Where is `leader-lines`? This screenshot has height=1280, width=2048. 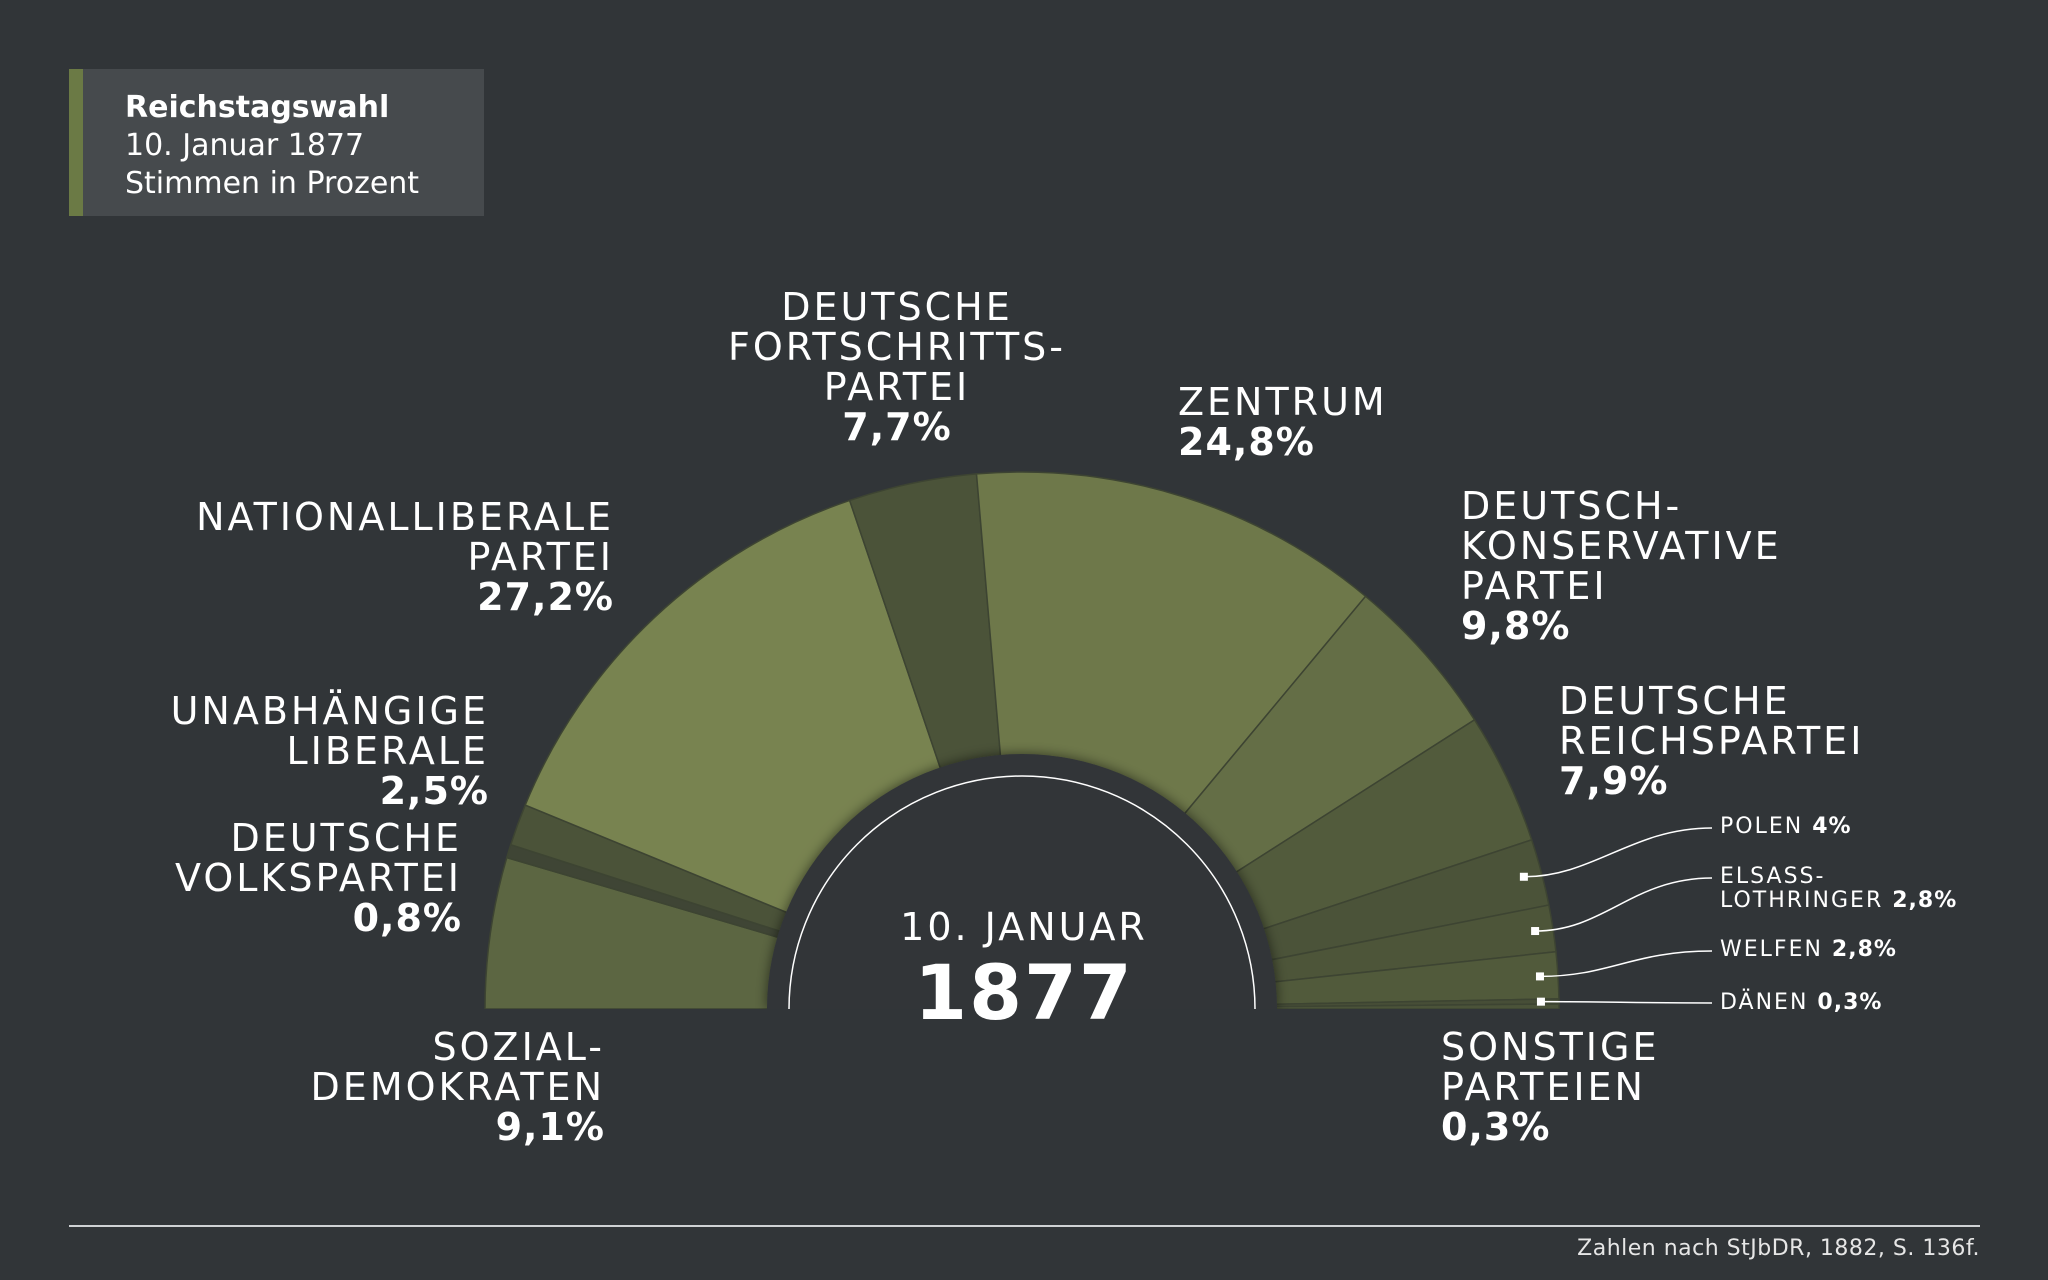 leader-lines is located at coordinates (1616, 916).